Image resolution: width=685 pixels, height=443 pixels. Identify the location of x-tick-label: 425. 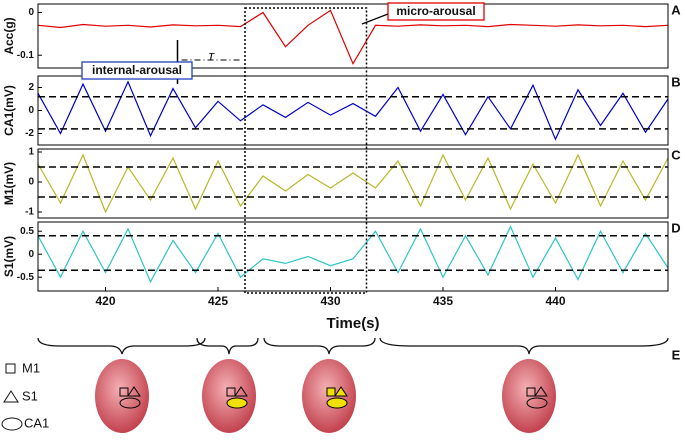
(218, 301).